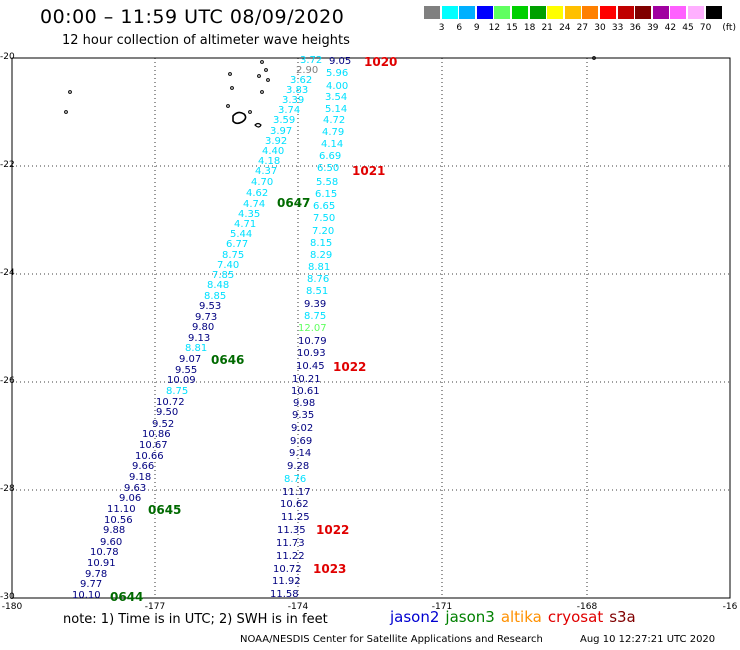 This screenshot has width=740, height=650. I want to click on wave-height-value: 12.07, so click(312, 328).